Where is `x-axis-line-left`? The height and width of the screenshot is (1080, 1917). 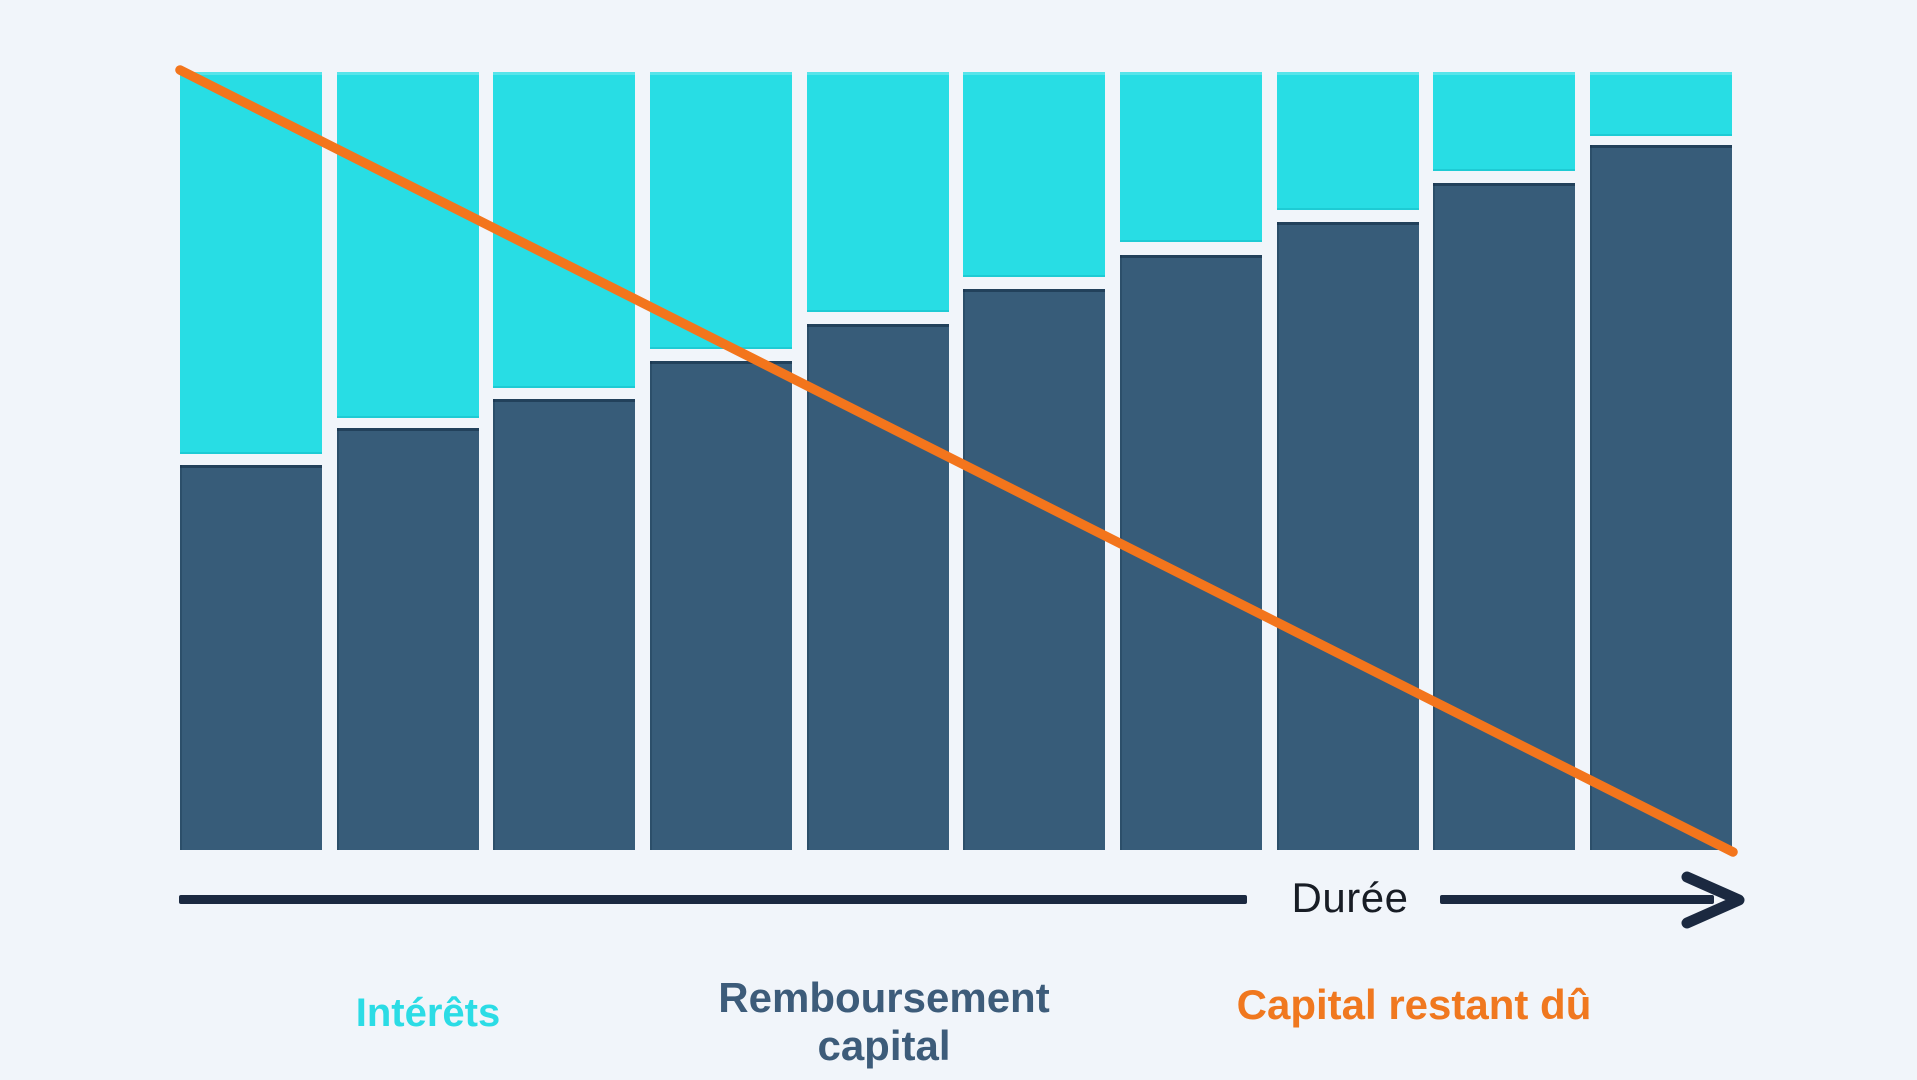
x-axis-line-left is located at coordinates (713, 899).